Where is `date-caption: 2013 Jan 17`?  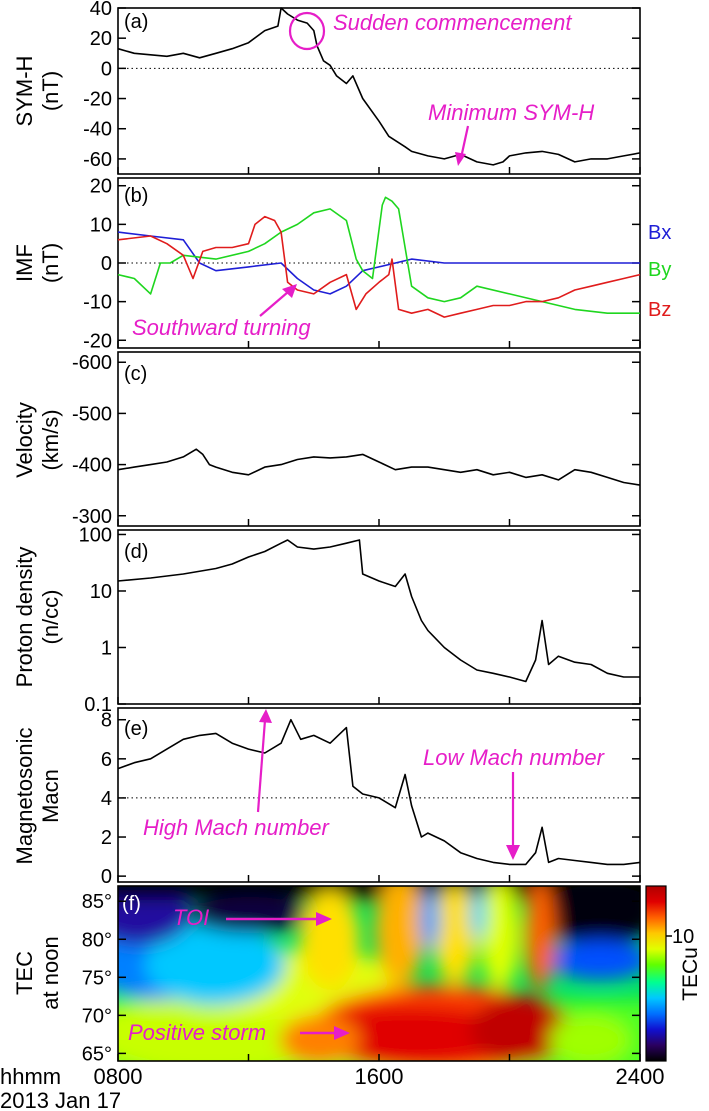
date-caption: 2013 Jan 17 is located at coordinates (60, 1099).